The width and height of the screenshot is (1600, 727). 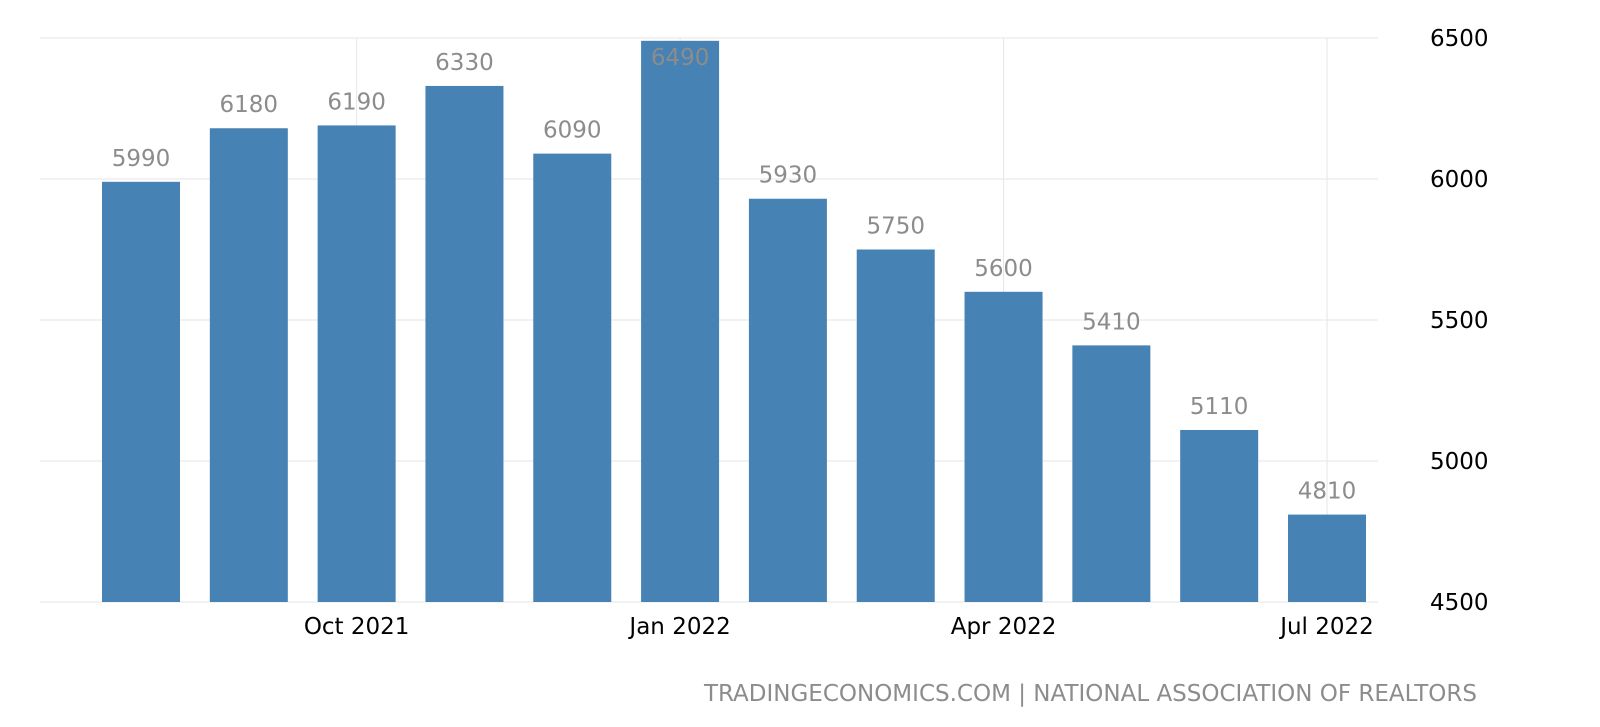 What do you see at coordinates (572, 131) in the screenshot?
I see `data-label: 6090` at bounding box center [572, 131].